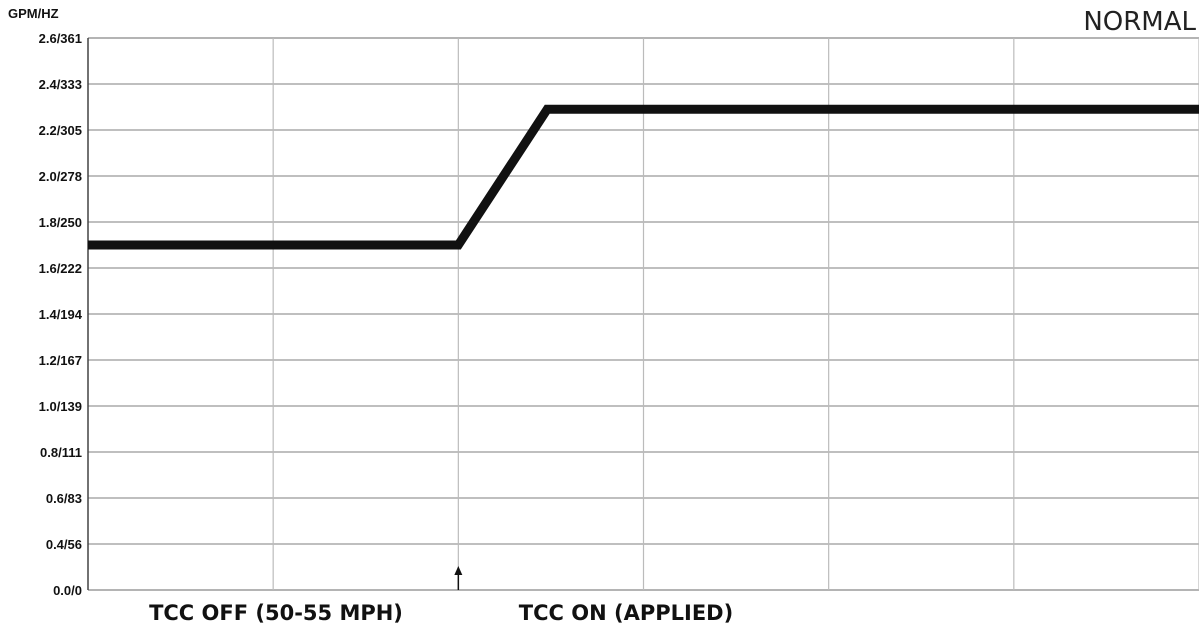 The width and height of the screenshot is (1199, 625). I want to click on y-tick-label: 2.6/361, so click(60, 38).